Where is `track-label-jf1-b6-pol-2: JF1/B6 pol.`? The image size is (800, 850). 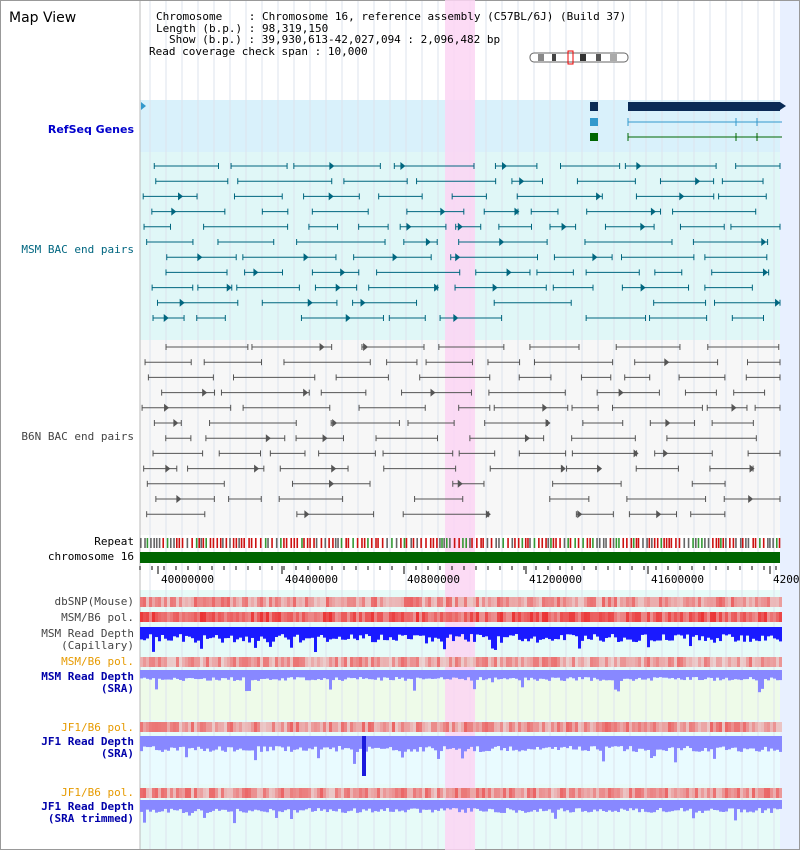
track-label-jf1-b6-pol-2: JF1/B6 pol. is located at coordinates (97, 792).